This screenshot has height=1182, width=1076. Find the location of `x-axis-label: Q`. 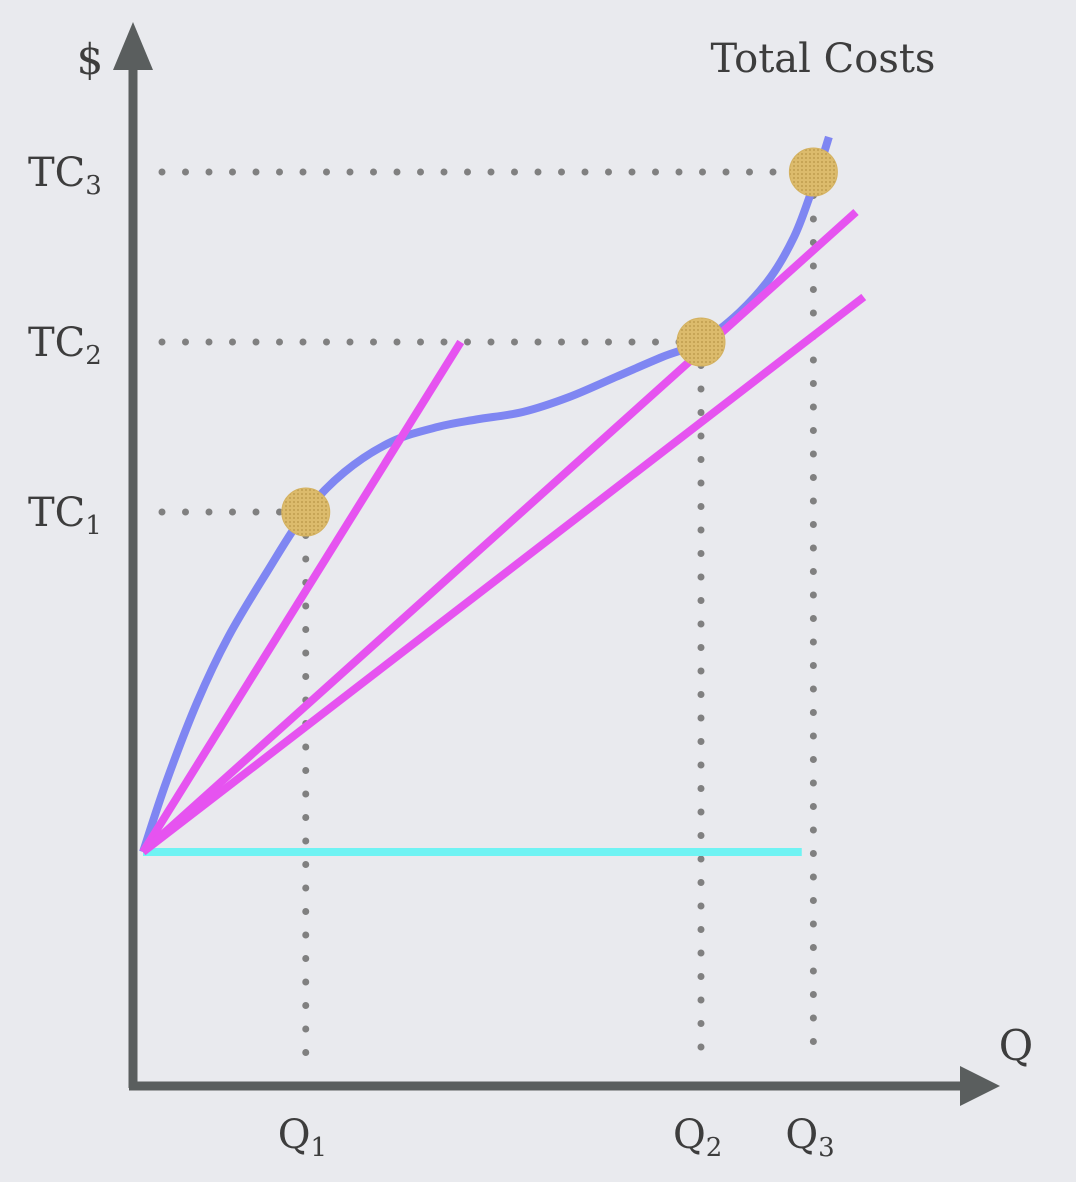

x-axis-label: Q is located at coordinates (1016, 1045).